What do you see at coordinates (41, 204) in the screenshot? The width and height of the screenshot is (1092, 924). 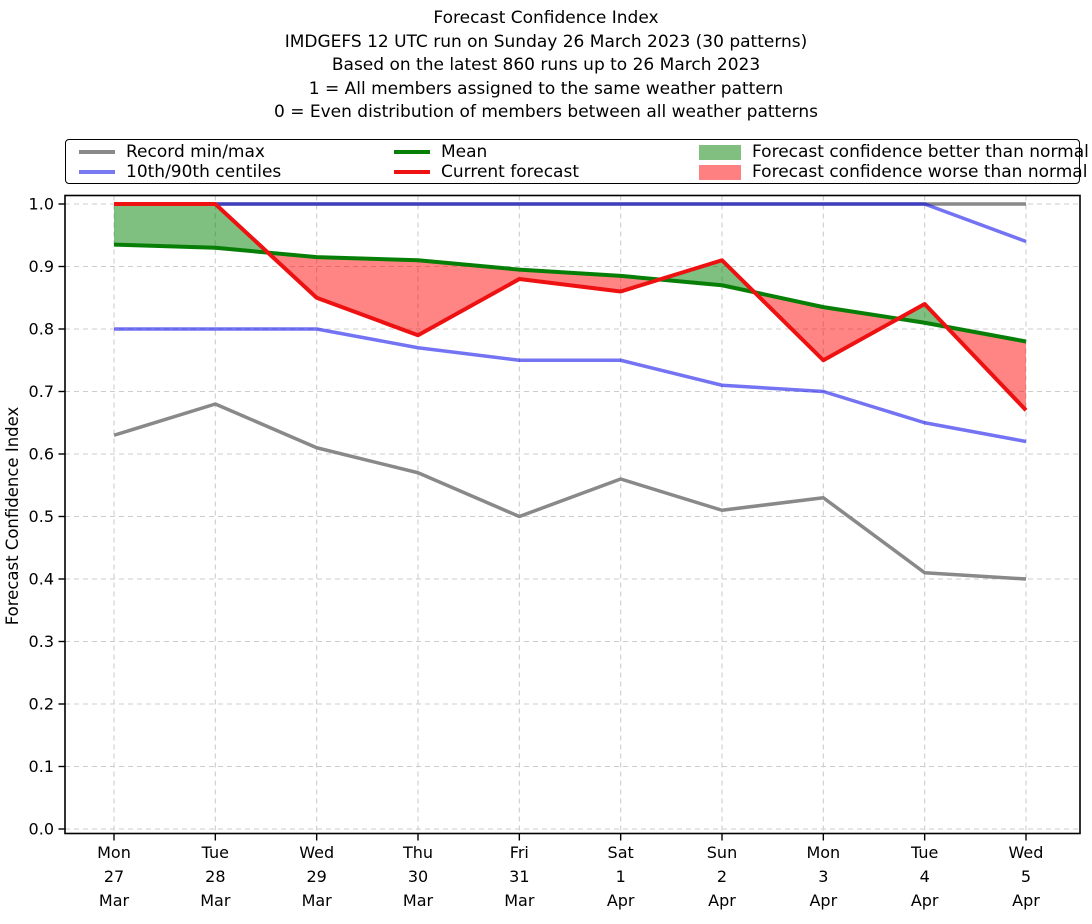 I see `y-tick-label: 1.0` at bounding box center [41, 204].